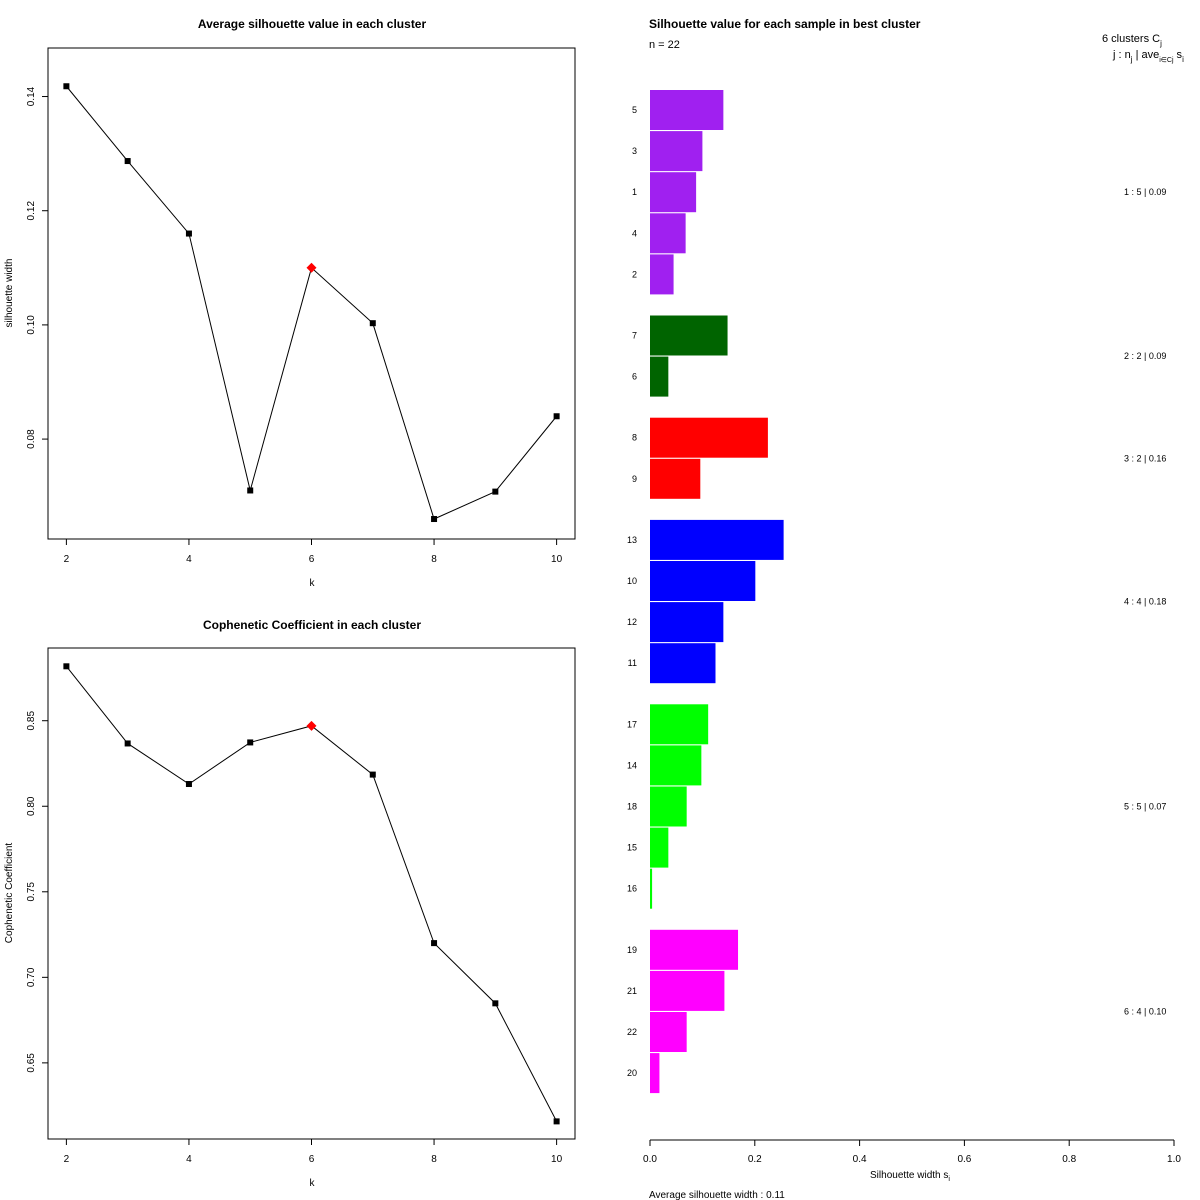  Describe the element at coordinates (632, 991) in the screenshot. I see `sample-label: 21` at that location.